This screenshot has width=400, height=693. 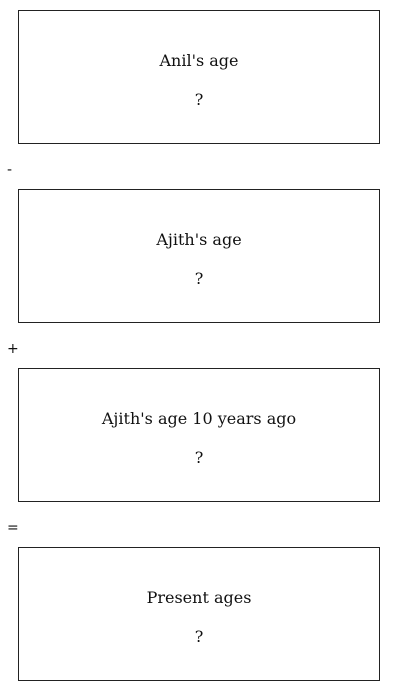 What do you see at coordinates (199, 597) in the screenshot?
I see `box-label: Present ages` at bounding box center [199, 597].